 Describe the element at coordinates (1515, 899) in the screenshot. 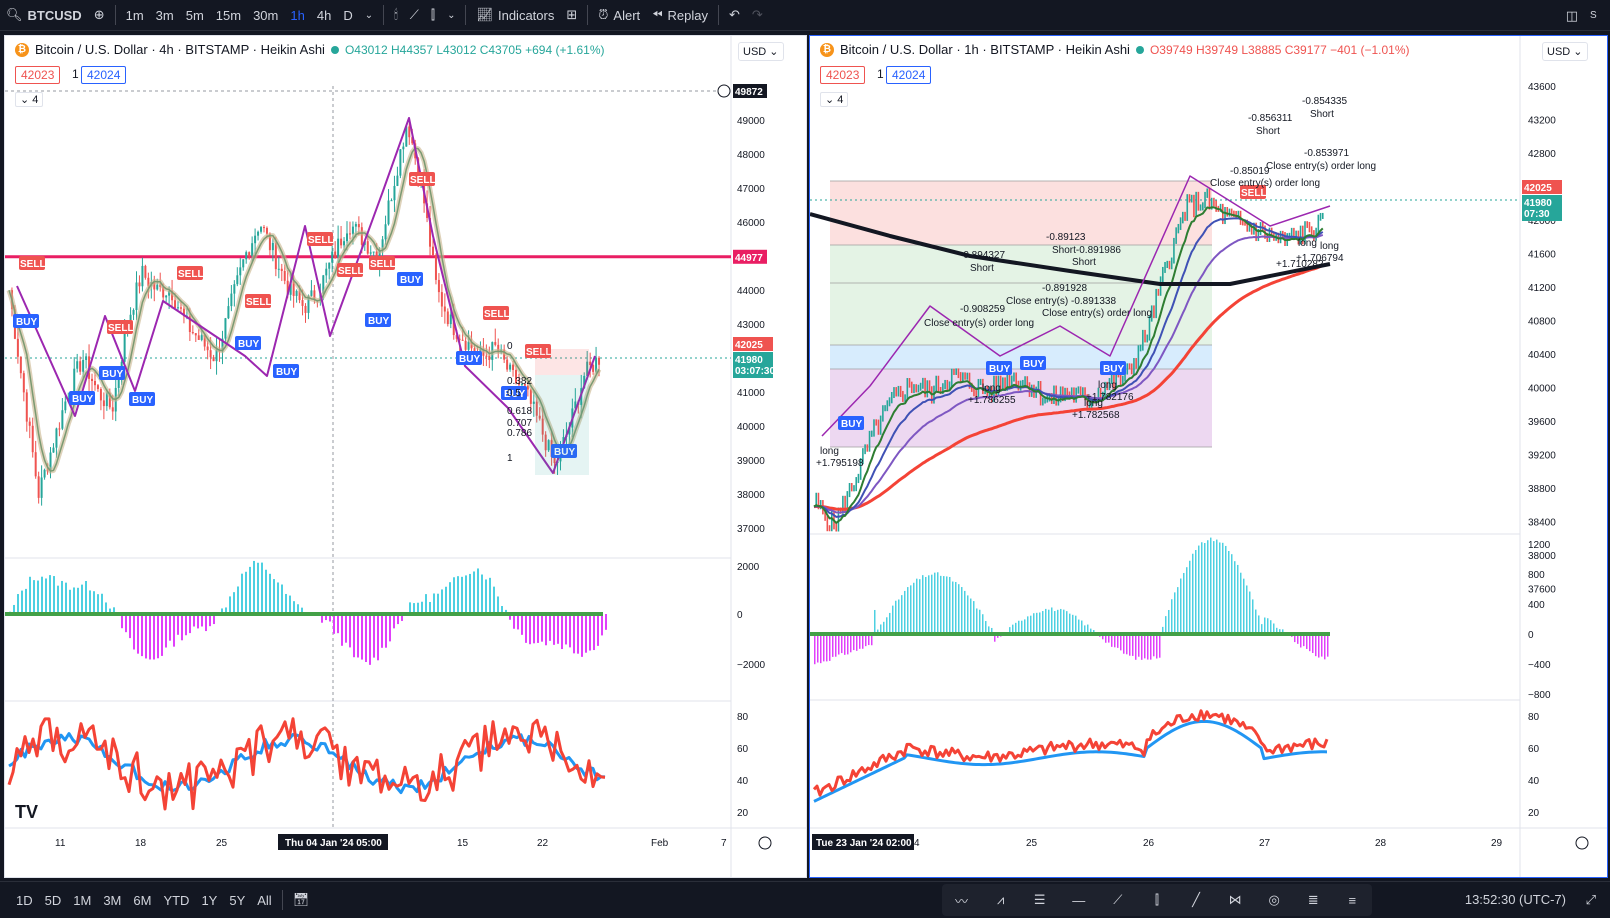

I see `clock: 13:52:30 (UTC-7)` at that location.